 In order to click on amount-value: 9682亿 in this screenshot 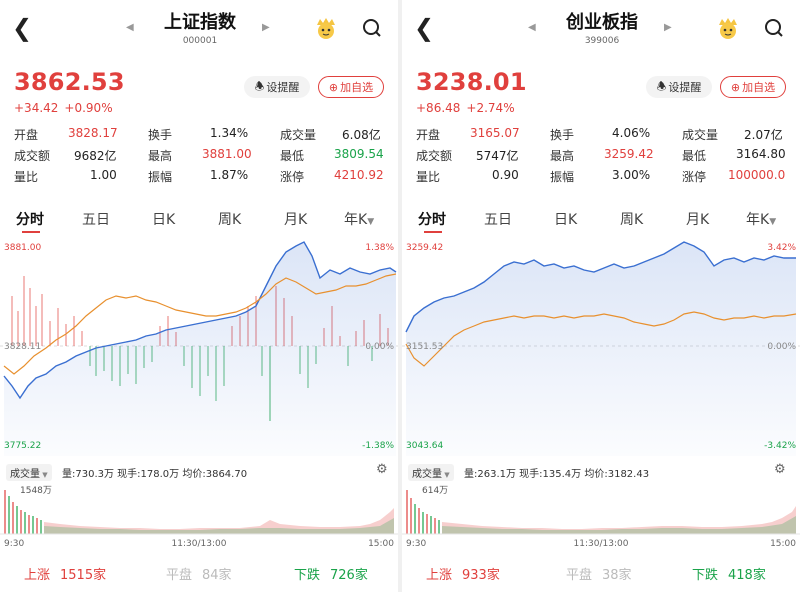, I will do `click(95, 156)`.